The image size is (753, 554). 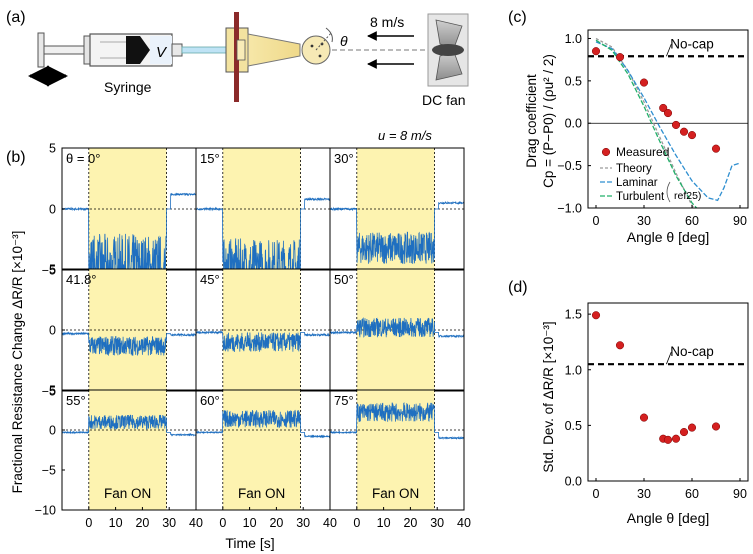 I want to click on x-tick-label: 40, so click(x=196, y=523).